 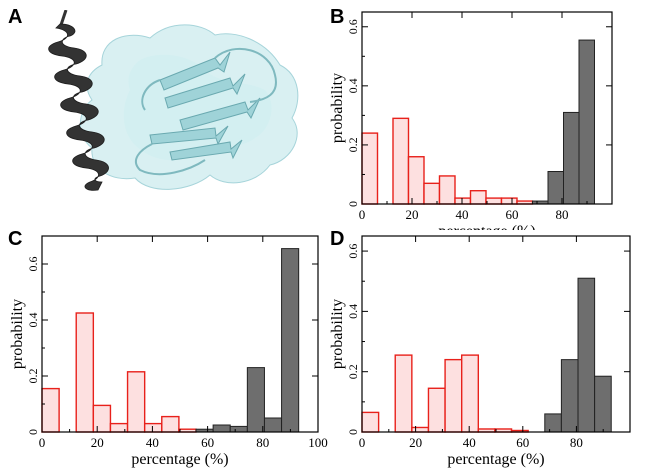 What do you see at coordinates (318, 442) in the screenshot?
I see `x-tick-label: 100` at bounding box center [318, 442].